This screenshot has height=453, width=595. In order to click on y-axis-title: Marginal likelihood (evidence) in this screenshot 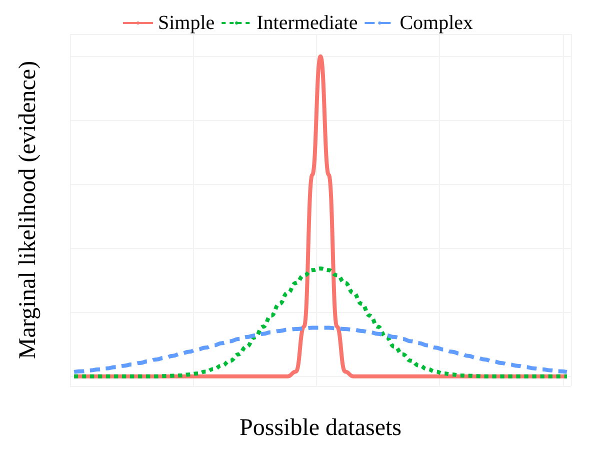, I will do `click(28, 210)`.